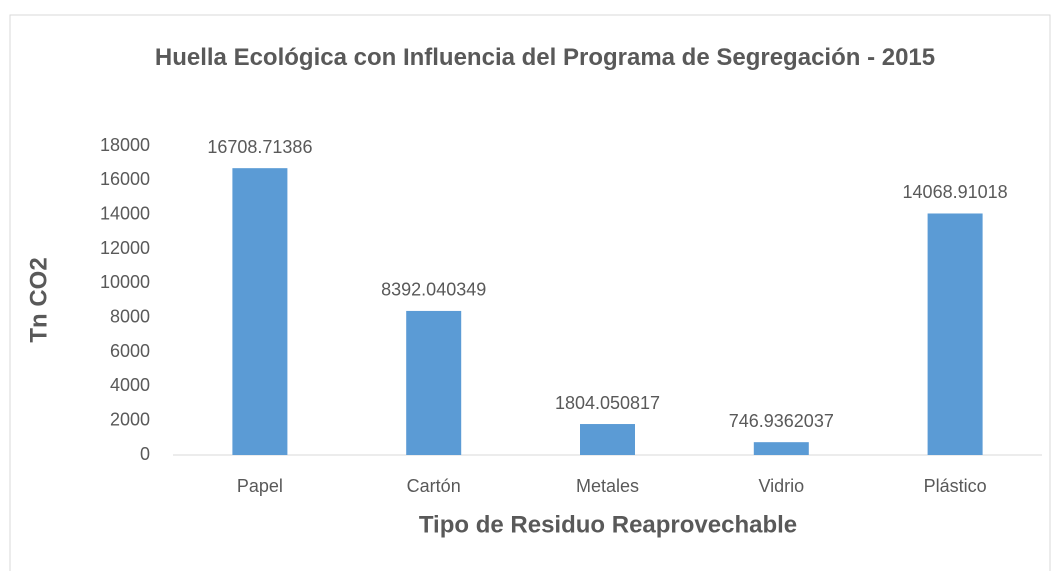 The image size is (1057, 571). Describe the element at coordinates (433, 290) in the screenshot. I see `data-label: 8392.040349` at that location.